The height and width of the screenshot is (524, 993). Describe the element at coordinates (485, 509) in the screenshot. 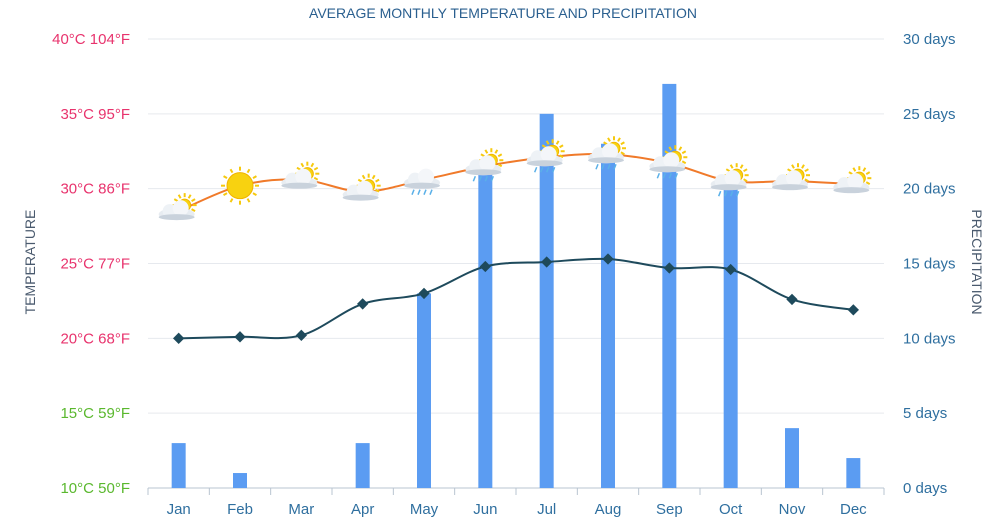

I see `x-tick-label: Jun` at that location.